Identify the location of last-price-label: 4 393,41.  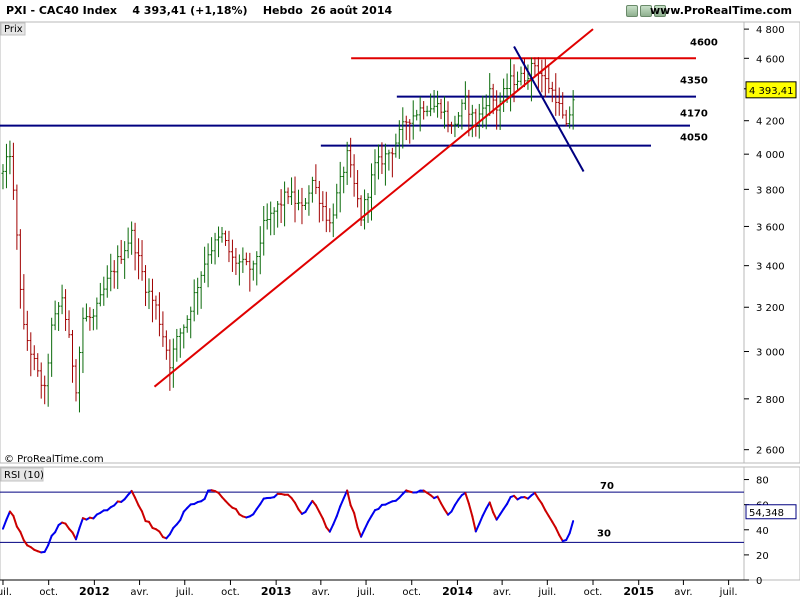
(771, 91).